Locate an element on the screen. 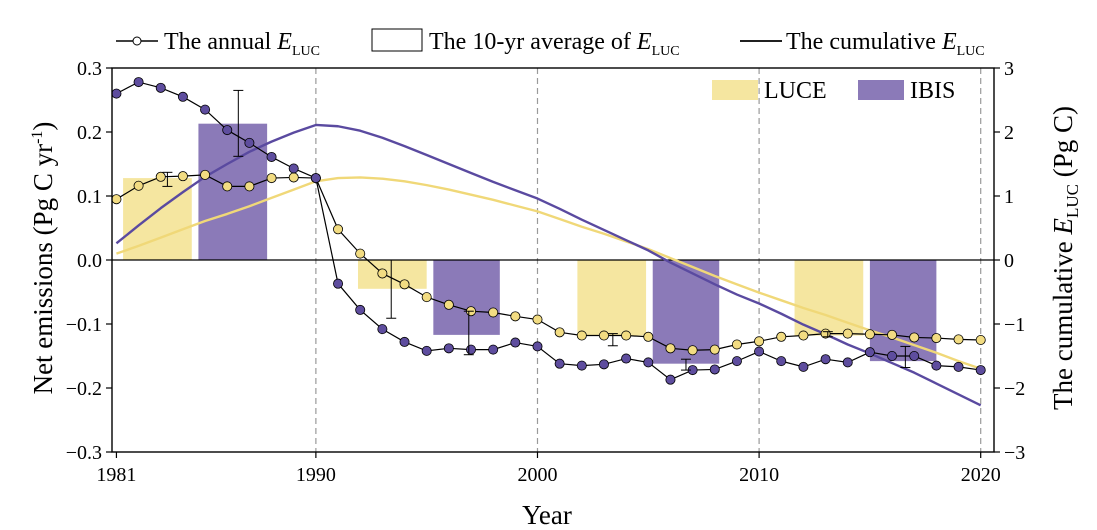 Image resolution: width=1097 pixels, height=530 pixels. annual-point-luce-2018 is located at coordinates (936, 338).